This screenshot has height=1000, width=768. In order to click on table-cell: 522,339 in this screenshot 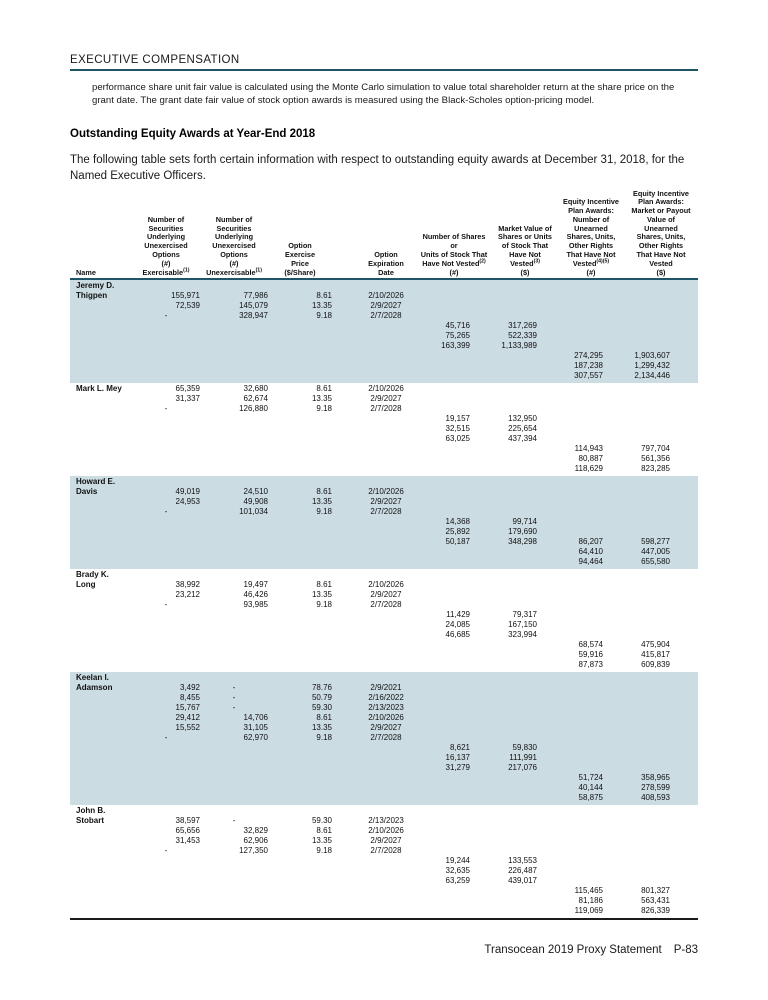, I will do `click(522, 336)`.